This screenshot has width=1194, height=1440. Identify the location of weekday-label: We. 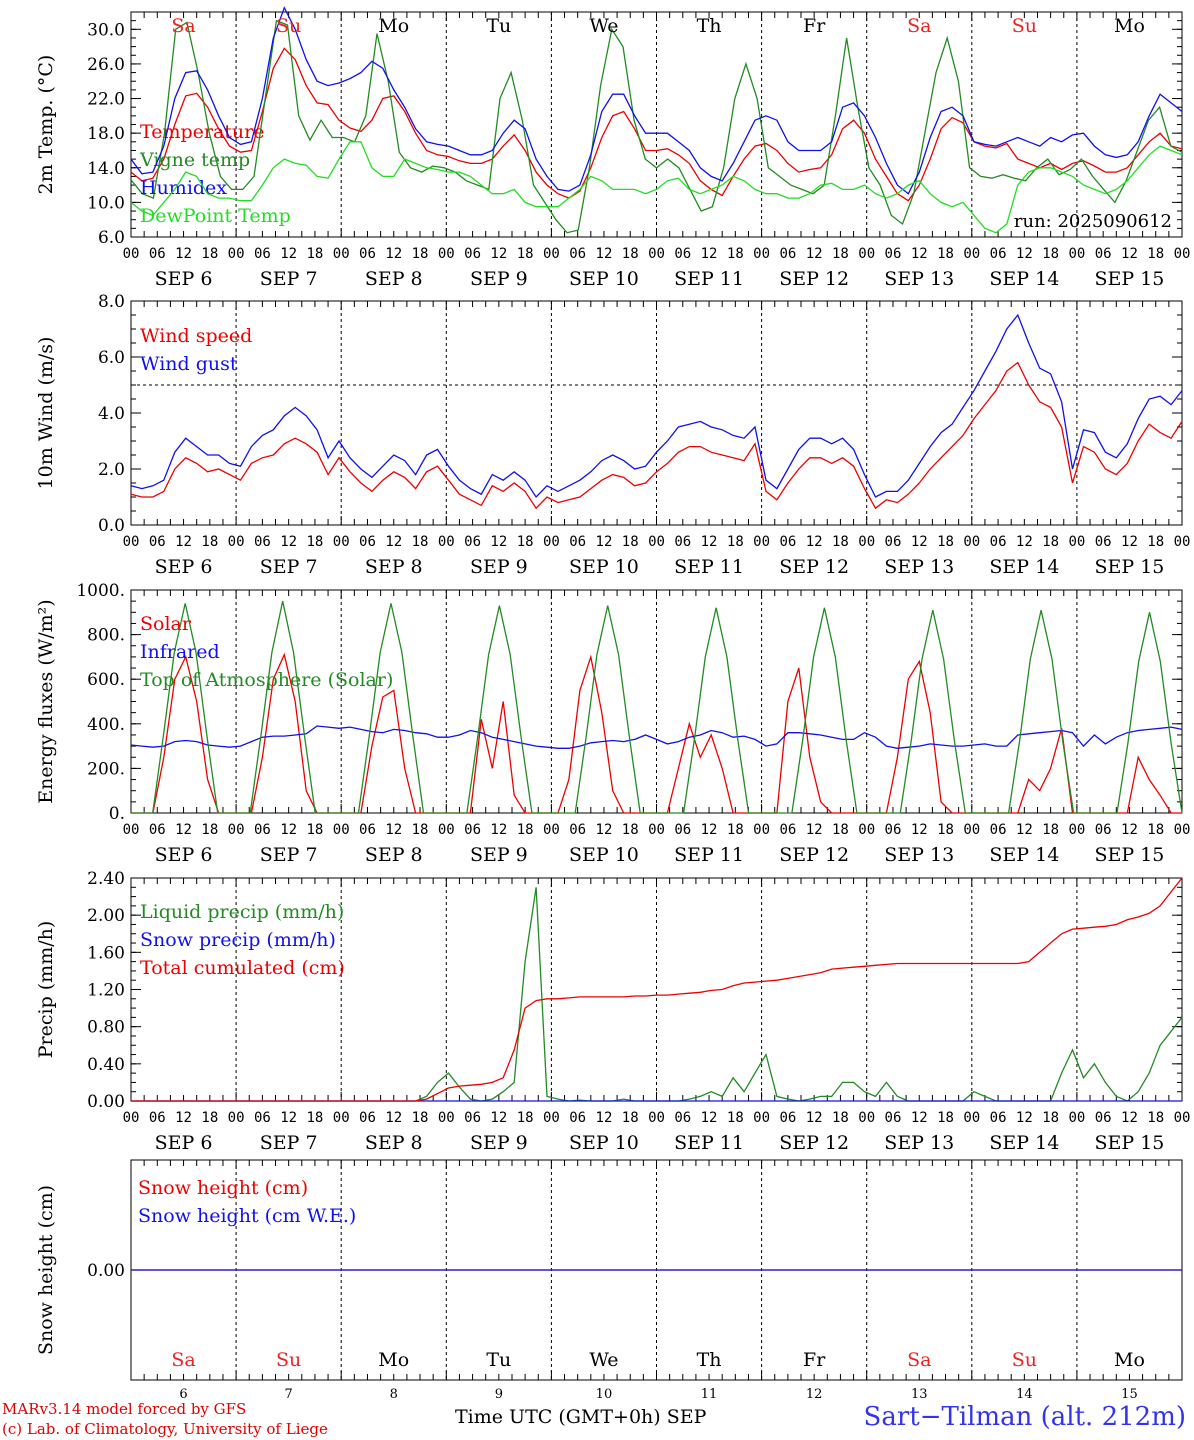
(603, 26).